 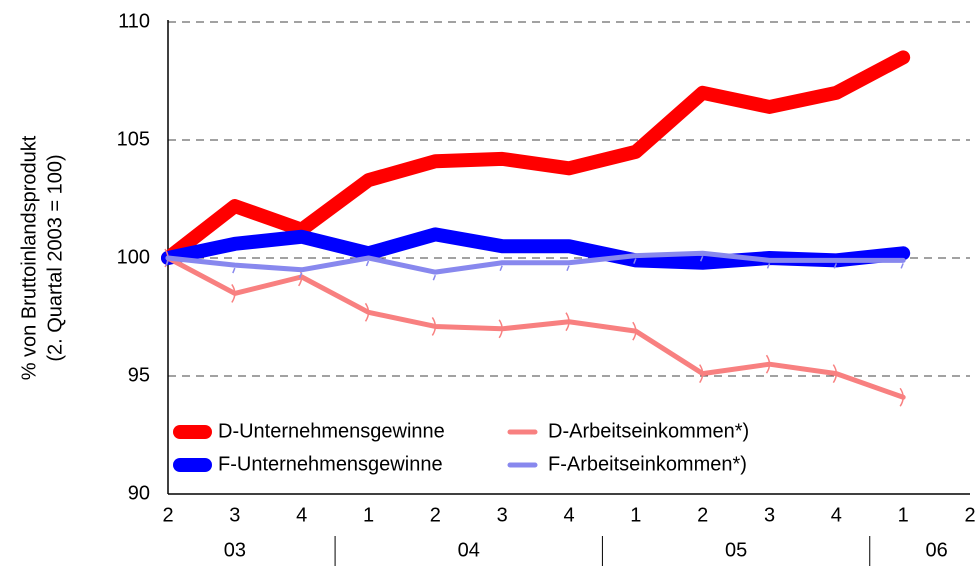 What do you see at coordinates (55, 257) in the screenshot?
I see `y-axis-label: (2. Quartal 2003 = 100)` at bounding box center [55, 257].